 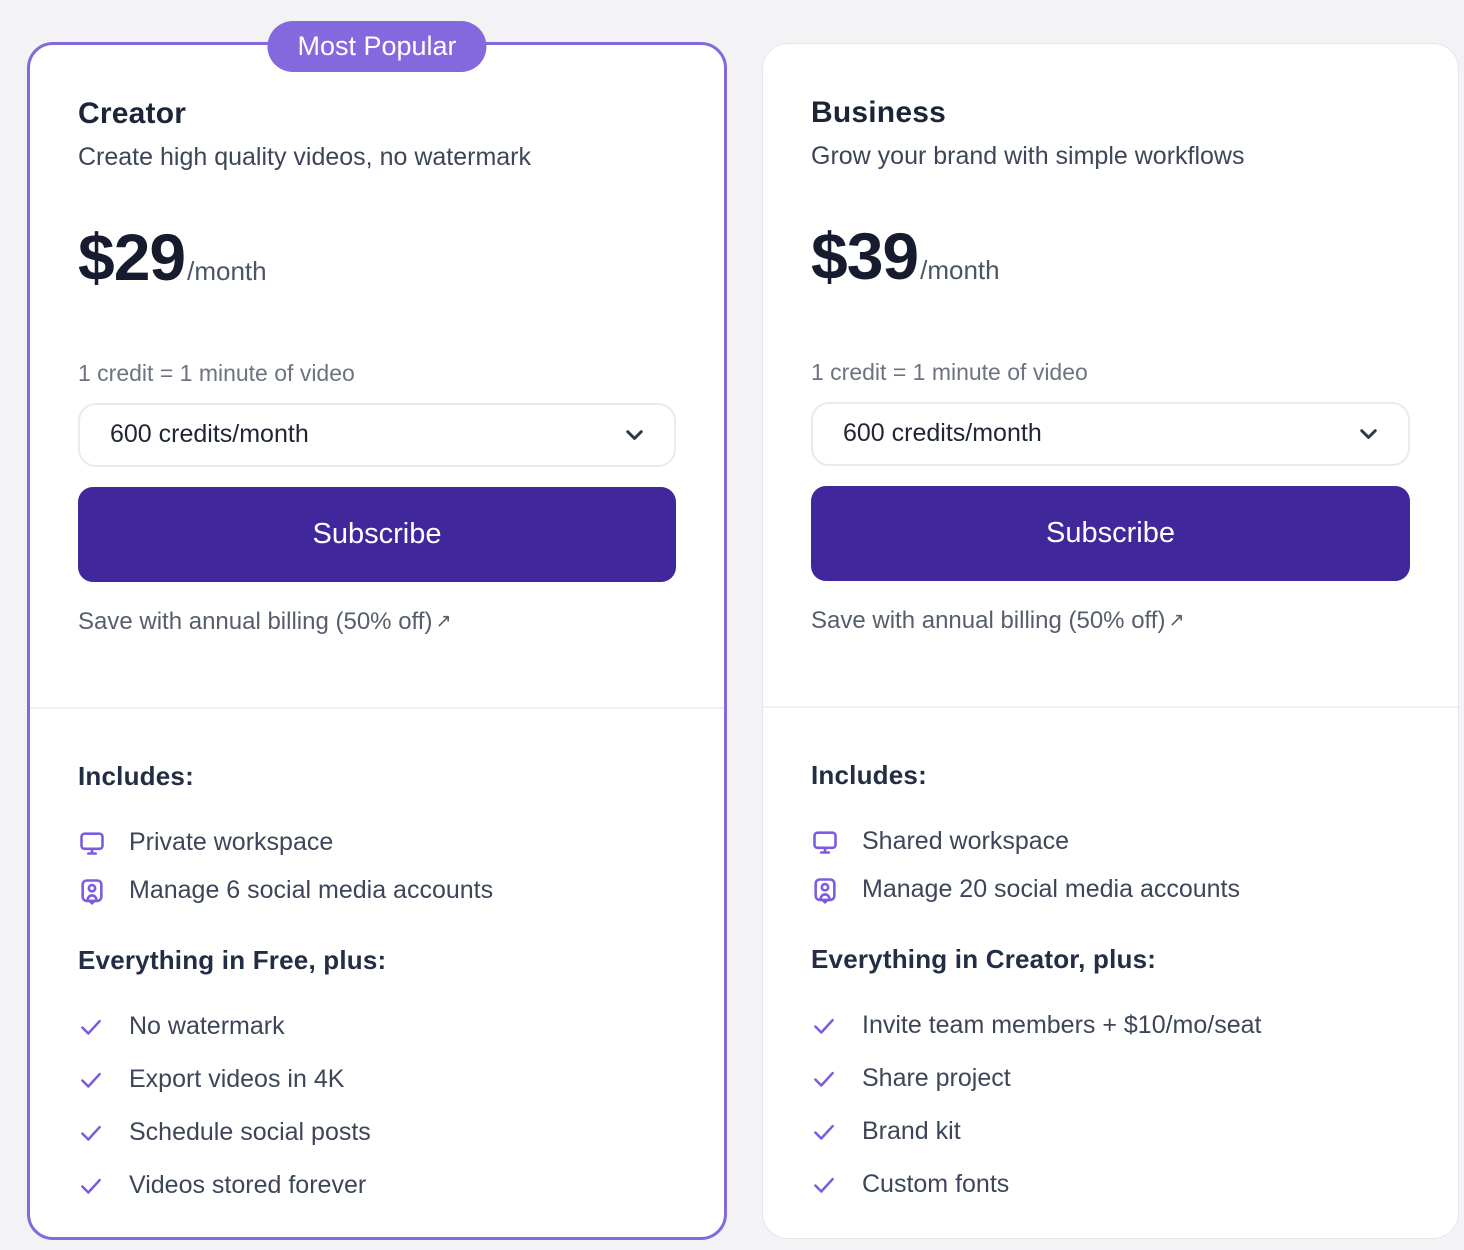 What do you see at coordinates (377, 1132) in the screenshot?
I see `list-item: Schedule social posts` at bounding box center [377, 1132].